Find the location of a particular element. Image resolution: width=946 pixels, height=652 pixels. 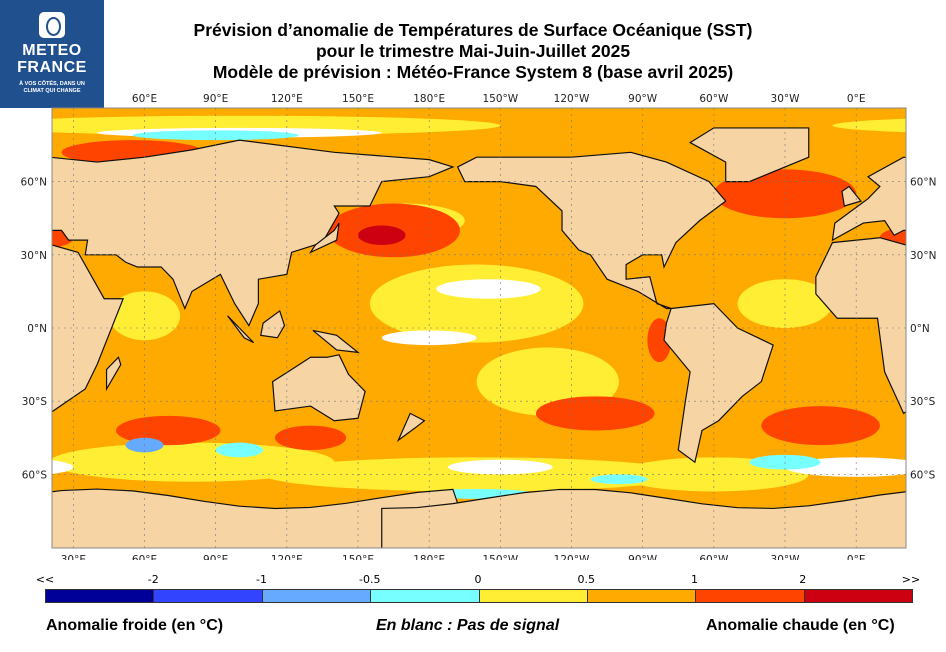

logo-name-1: METEO is located at coordinates (52, 50).